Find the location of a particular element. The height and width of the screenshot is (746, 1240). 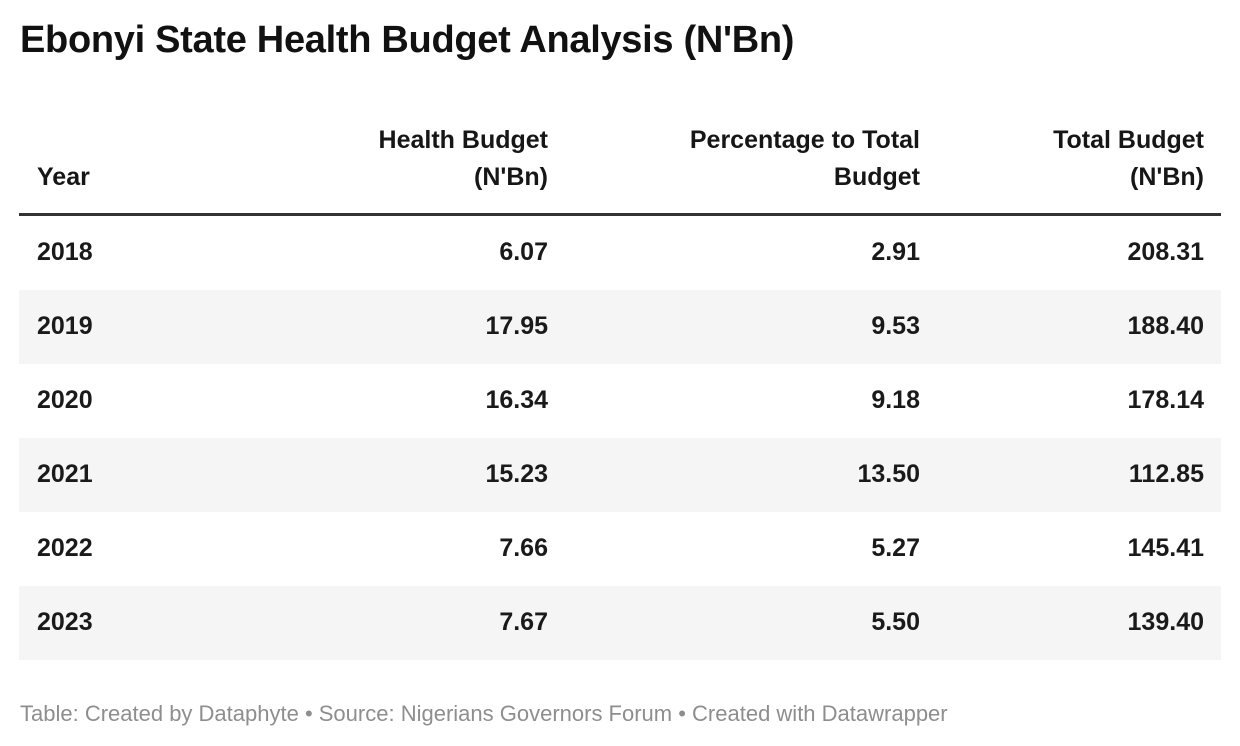

year-cell: 2018 is located at coordinates (65, 252).